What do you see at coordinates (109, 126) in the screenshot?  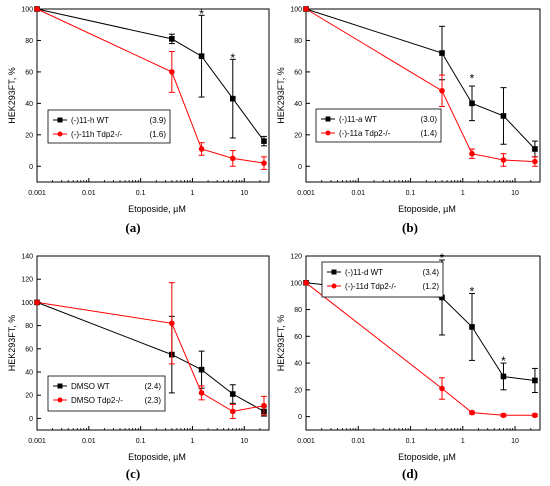 I see `legend-box` at bounding box center [109, 126].